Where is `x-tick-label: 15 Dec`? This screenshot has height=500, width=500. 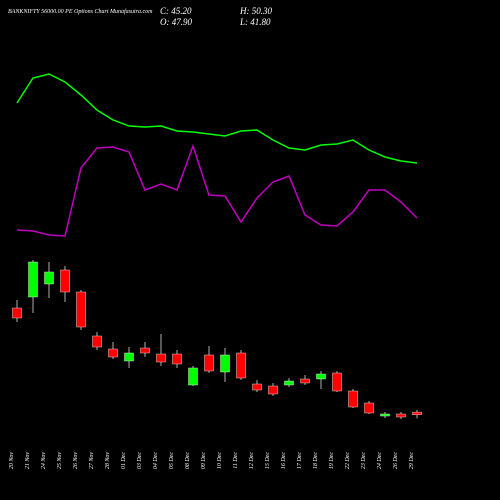 x-tick-label: 15 Dec is located at coordinates (268, 460).